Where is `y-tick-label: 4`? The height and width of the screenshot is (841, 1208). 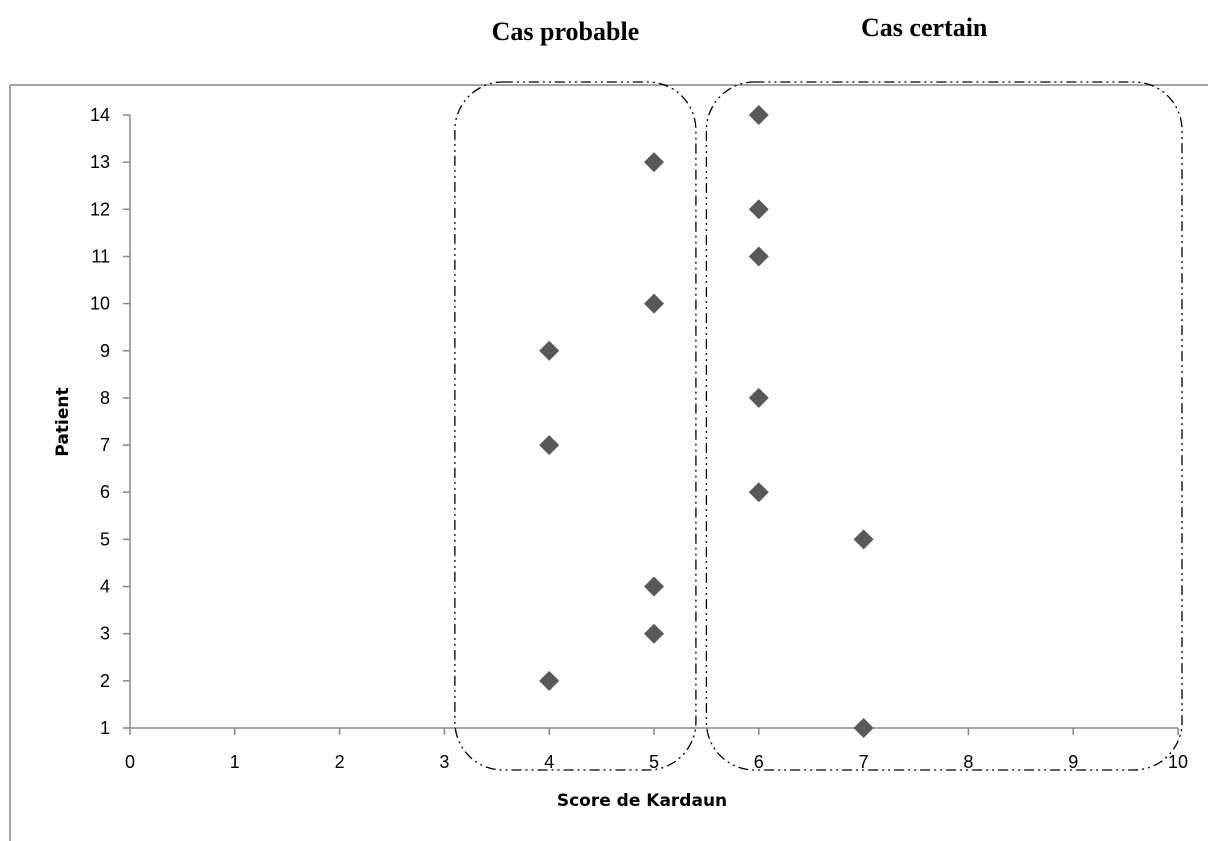
y-tick-label: 4 is located at coordinates (105, 587).